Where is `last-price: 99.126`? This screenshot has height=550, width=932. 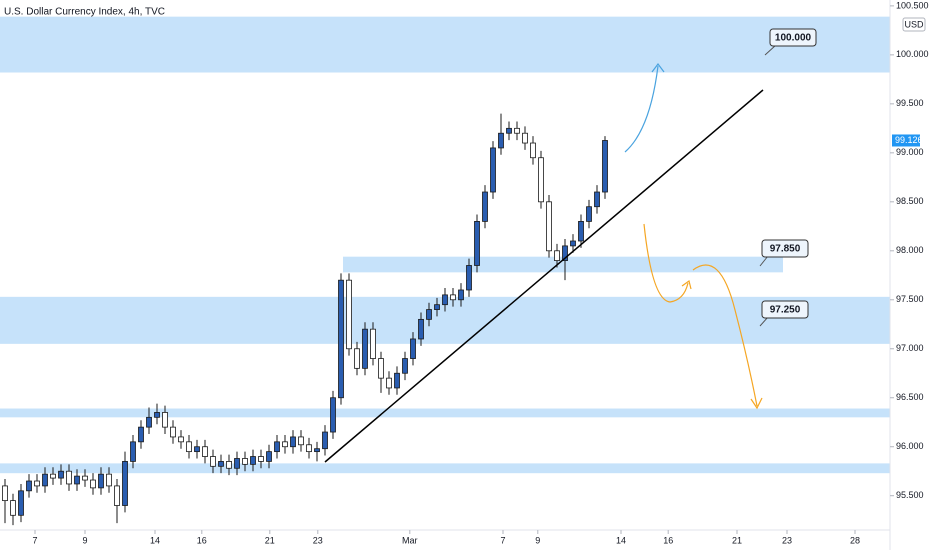
last-price: 99.126 is located at coordinates (909, 140).